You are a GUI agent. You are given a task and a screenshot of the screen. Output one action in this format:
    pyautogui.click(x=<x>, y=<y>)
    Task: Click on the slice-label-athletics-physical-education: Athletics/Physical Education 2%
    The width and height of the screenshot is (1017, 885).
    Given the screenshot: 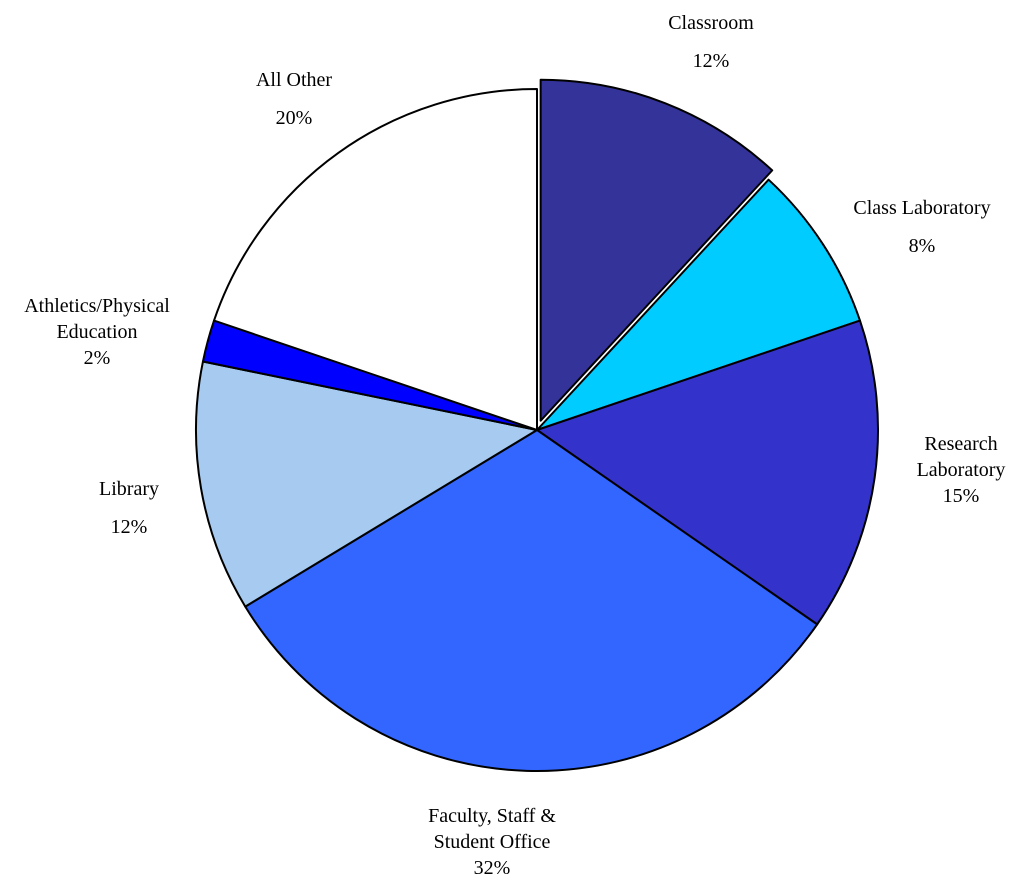 What is the action you would take?
    pyautogui.click(x=97, y=332)
    